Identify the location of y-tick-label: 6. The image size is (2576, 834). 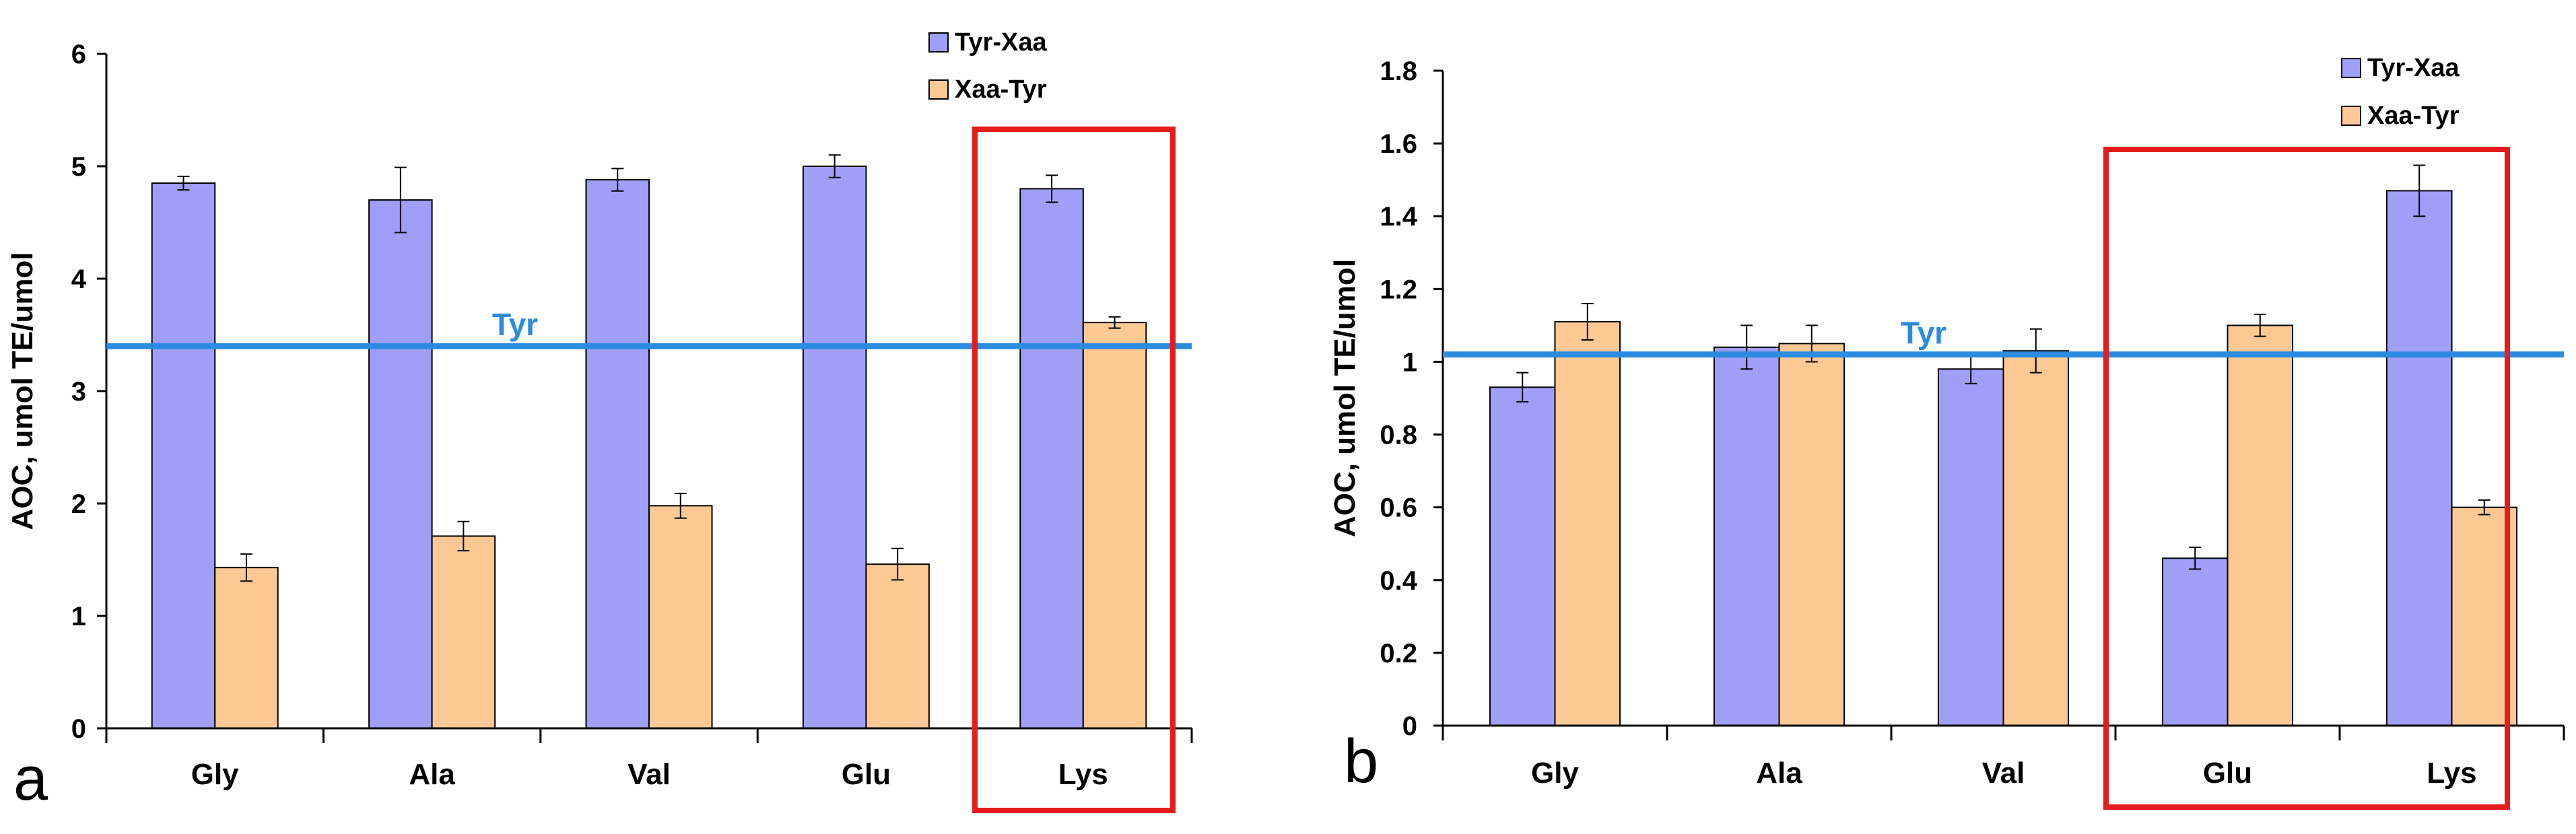
(78, 55).